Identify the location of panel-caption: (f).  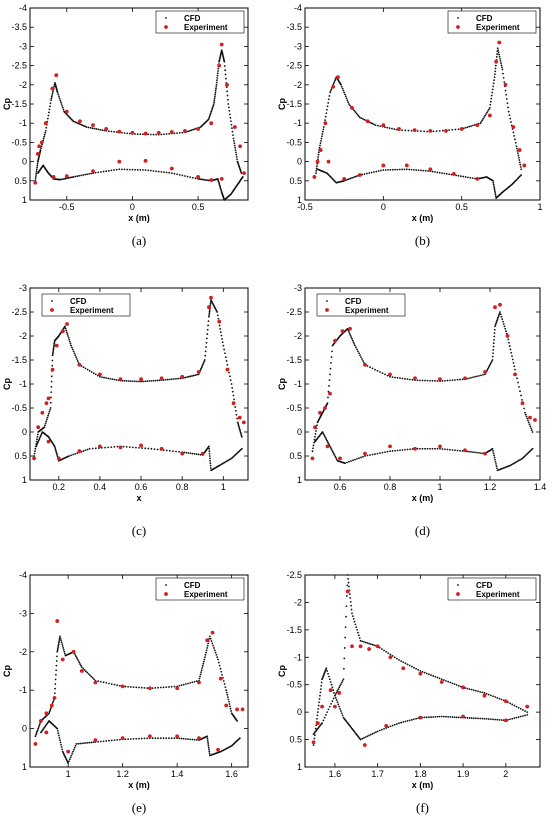
(422, 807).